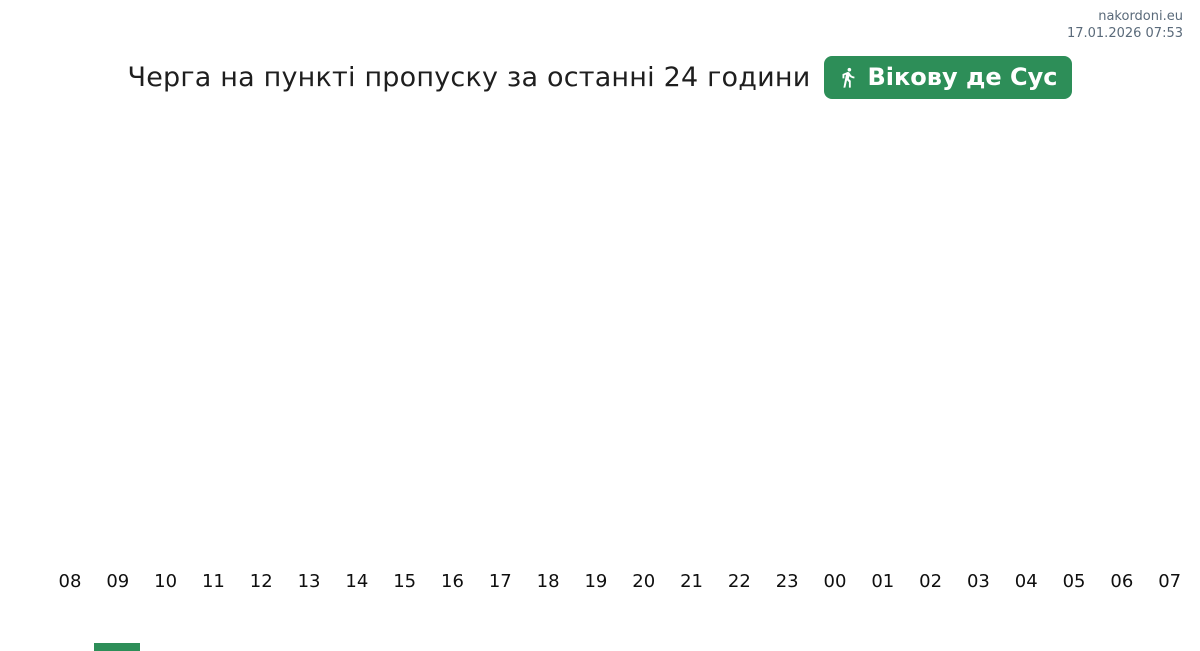 This screenshot has height=651, width=1200. I want to click on x-tick: 04, so click(1026, 581).